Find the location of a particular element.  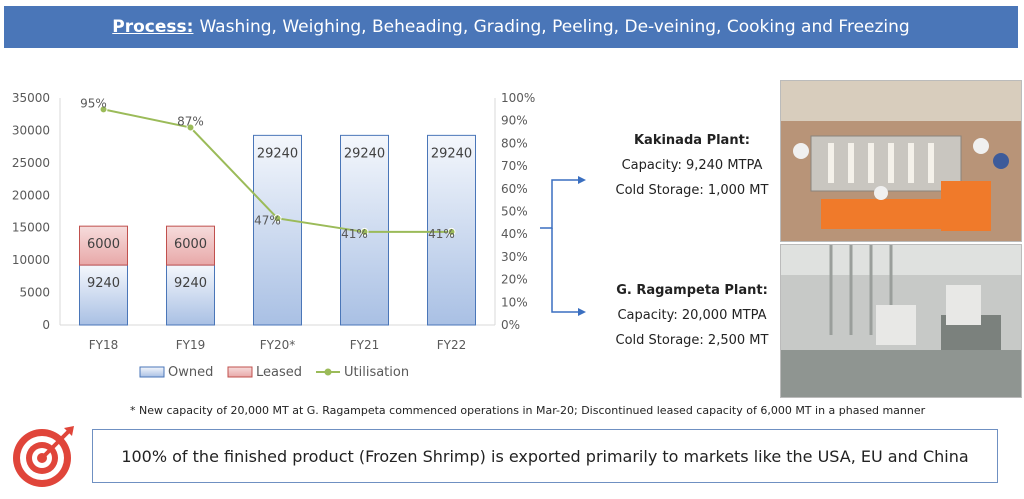

utilisation-label: 47% is located at coordinates (267, 220).